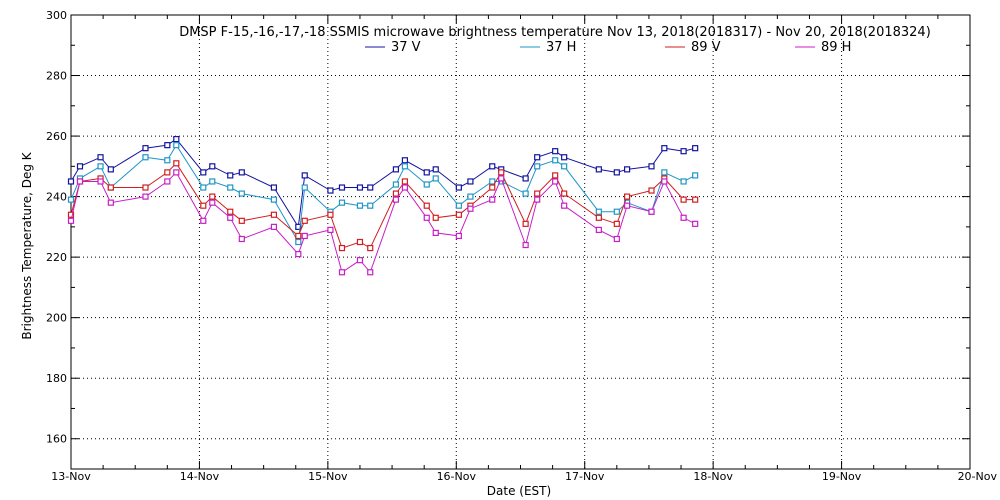  What do you see at coordinates (27, 245) in the screenshot?
I see `y-axis-title: Brightness Temperature, Deg K` at bounding box center [27, 245].